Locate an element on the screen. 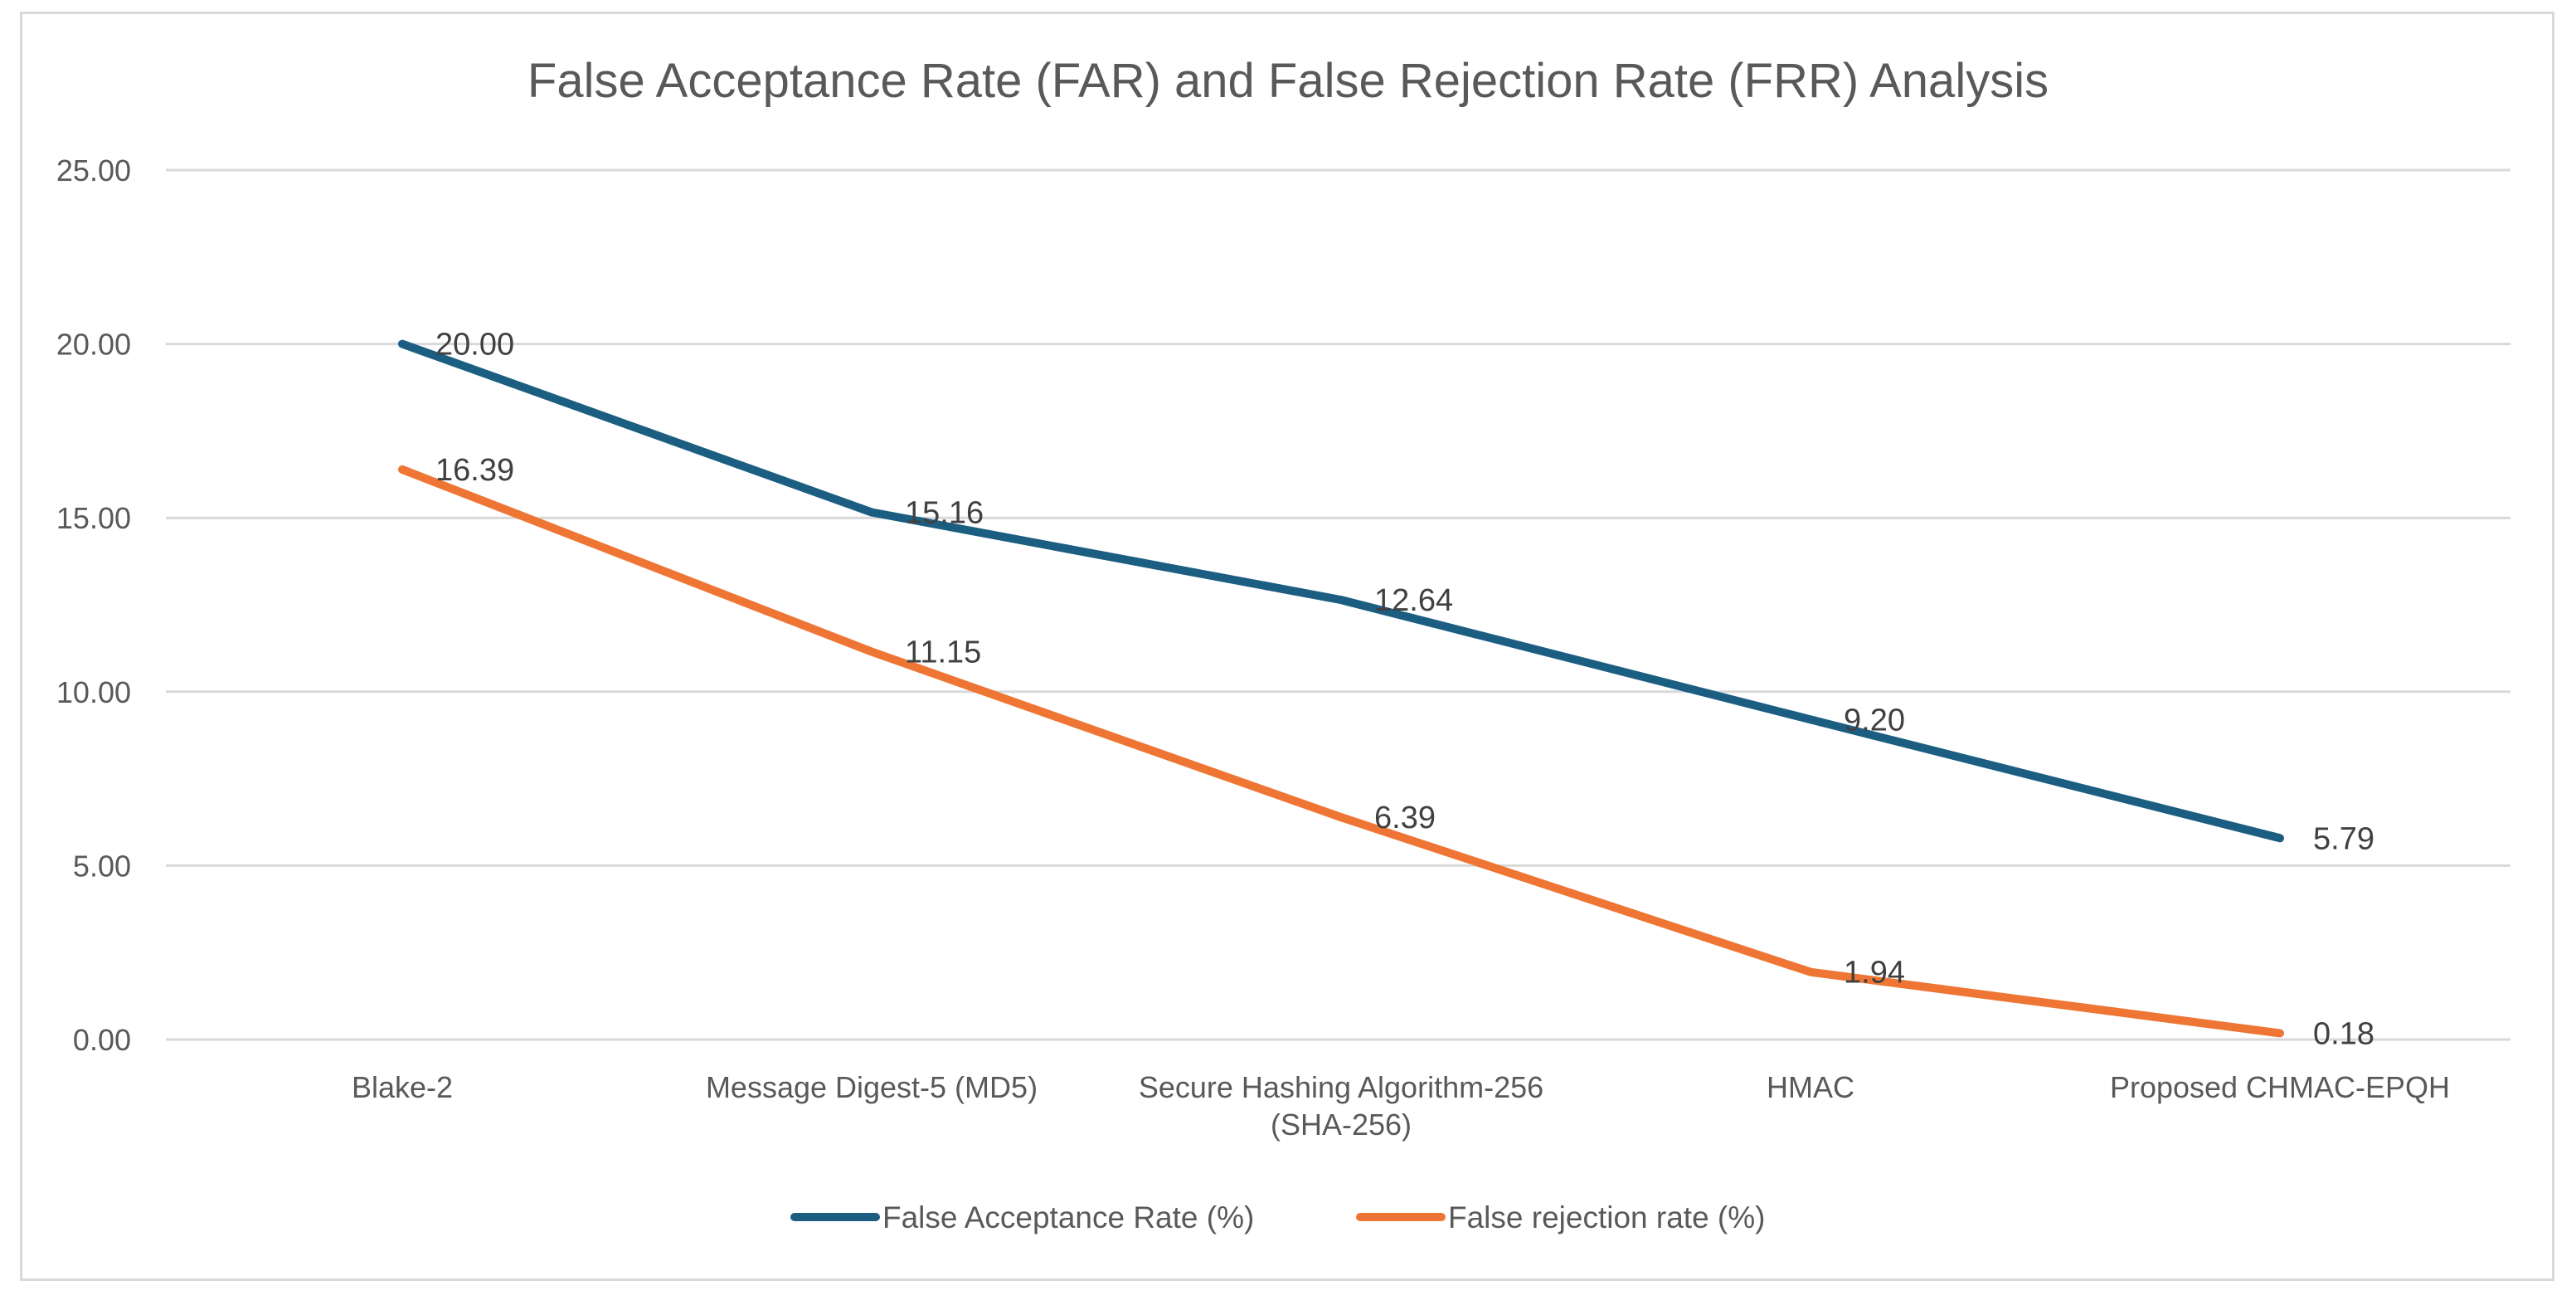 This screenshot has width=2576, height=1300. y-tick-label: 5.00 is located at coordinates (102, 866).